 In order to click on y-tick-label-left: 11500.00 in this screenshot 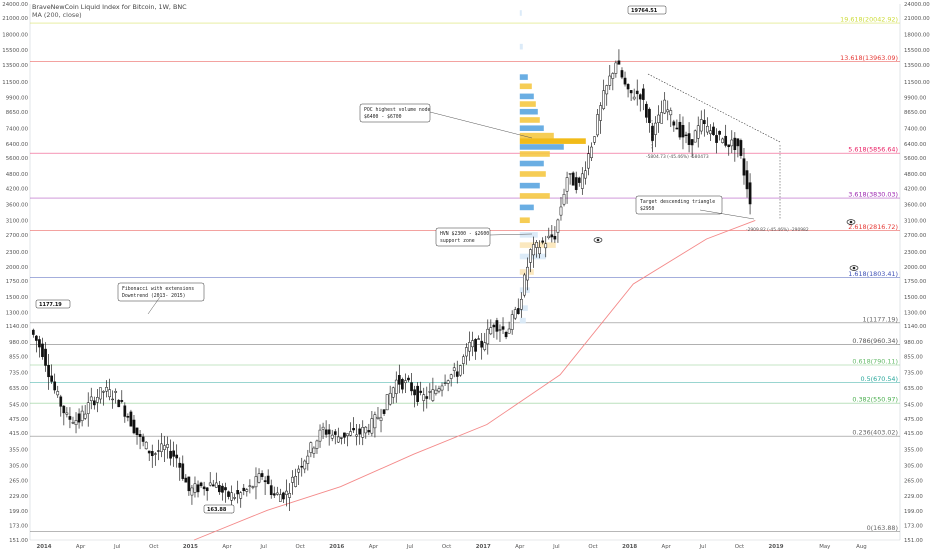, I will do `click(15, 83)`.